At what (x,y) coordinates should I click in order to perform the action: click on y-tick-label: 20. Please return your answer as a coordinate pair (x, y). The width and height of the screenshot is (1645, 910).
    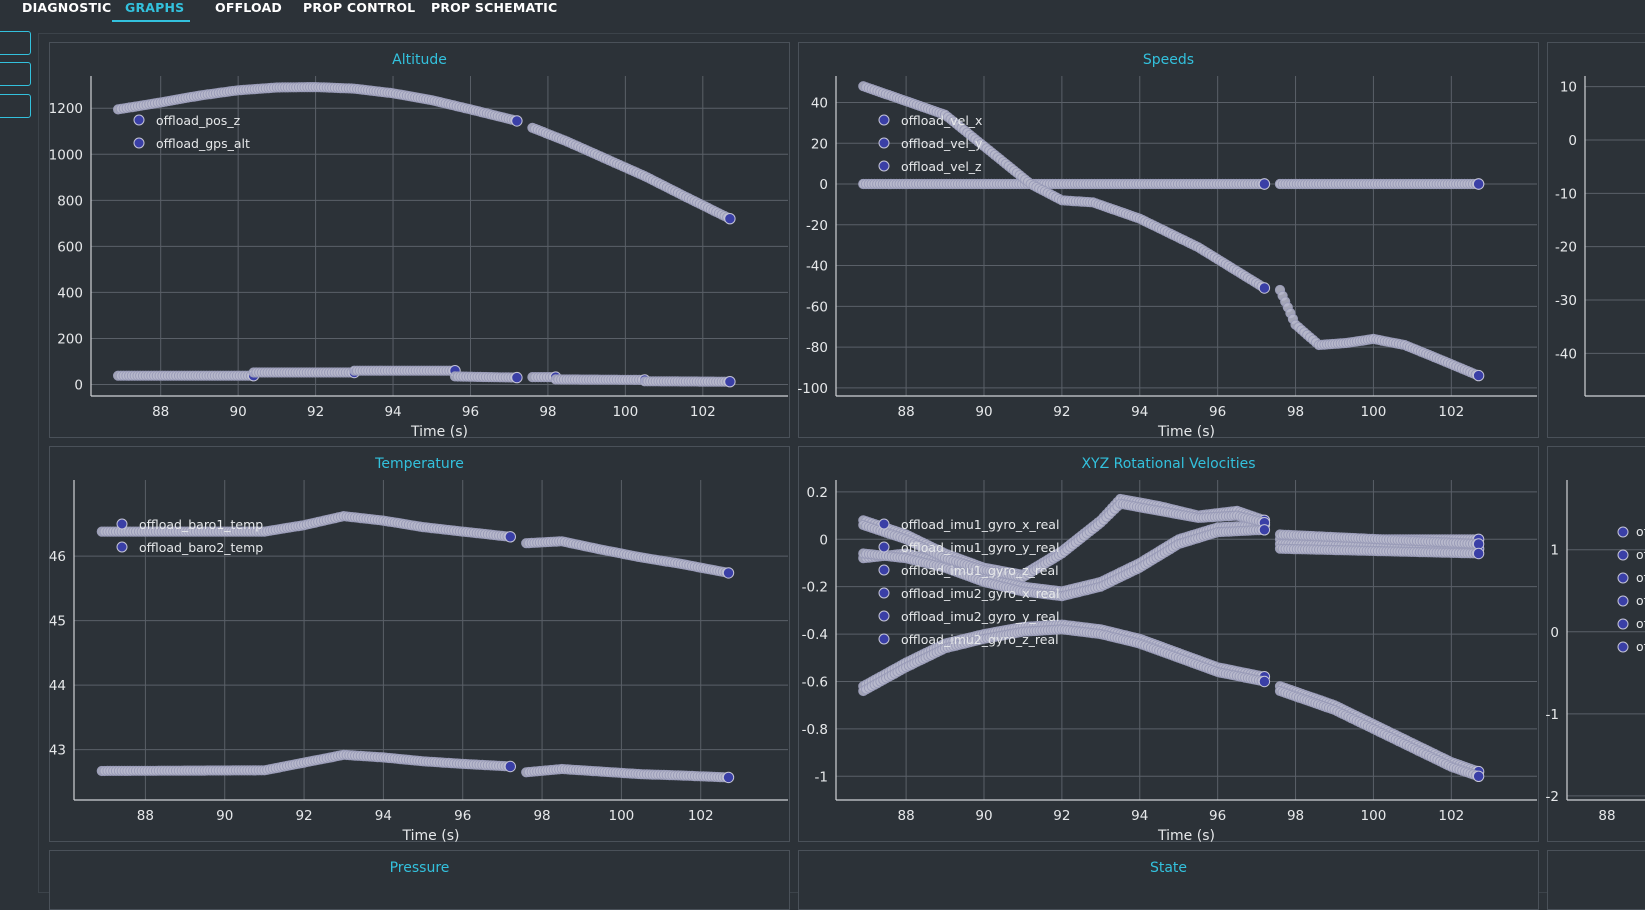
    Looking at the image, I should click on (819, 144).